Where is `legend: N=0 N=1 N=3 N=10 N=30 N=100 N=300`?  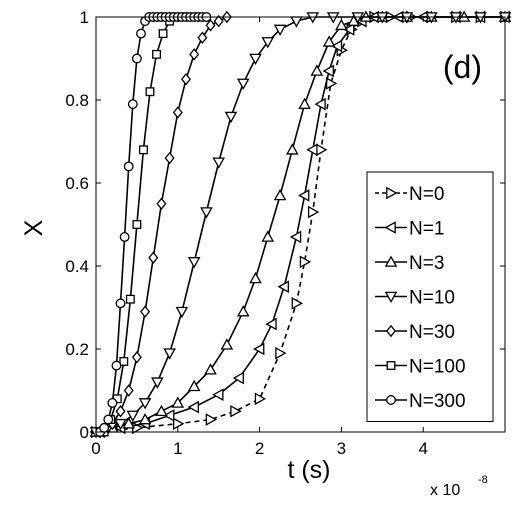
legend: N=0 N=1 N=3 N=10 N=30 N=100 N=300 is located at coordinates (430, 296).